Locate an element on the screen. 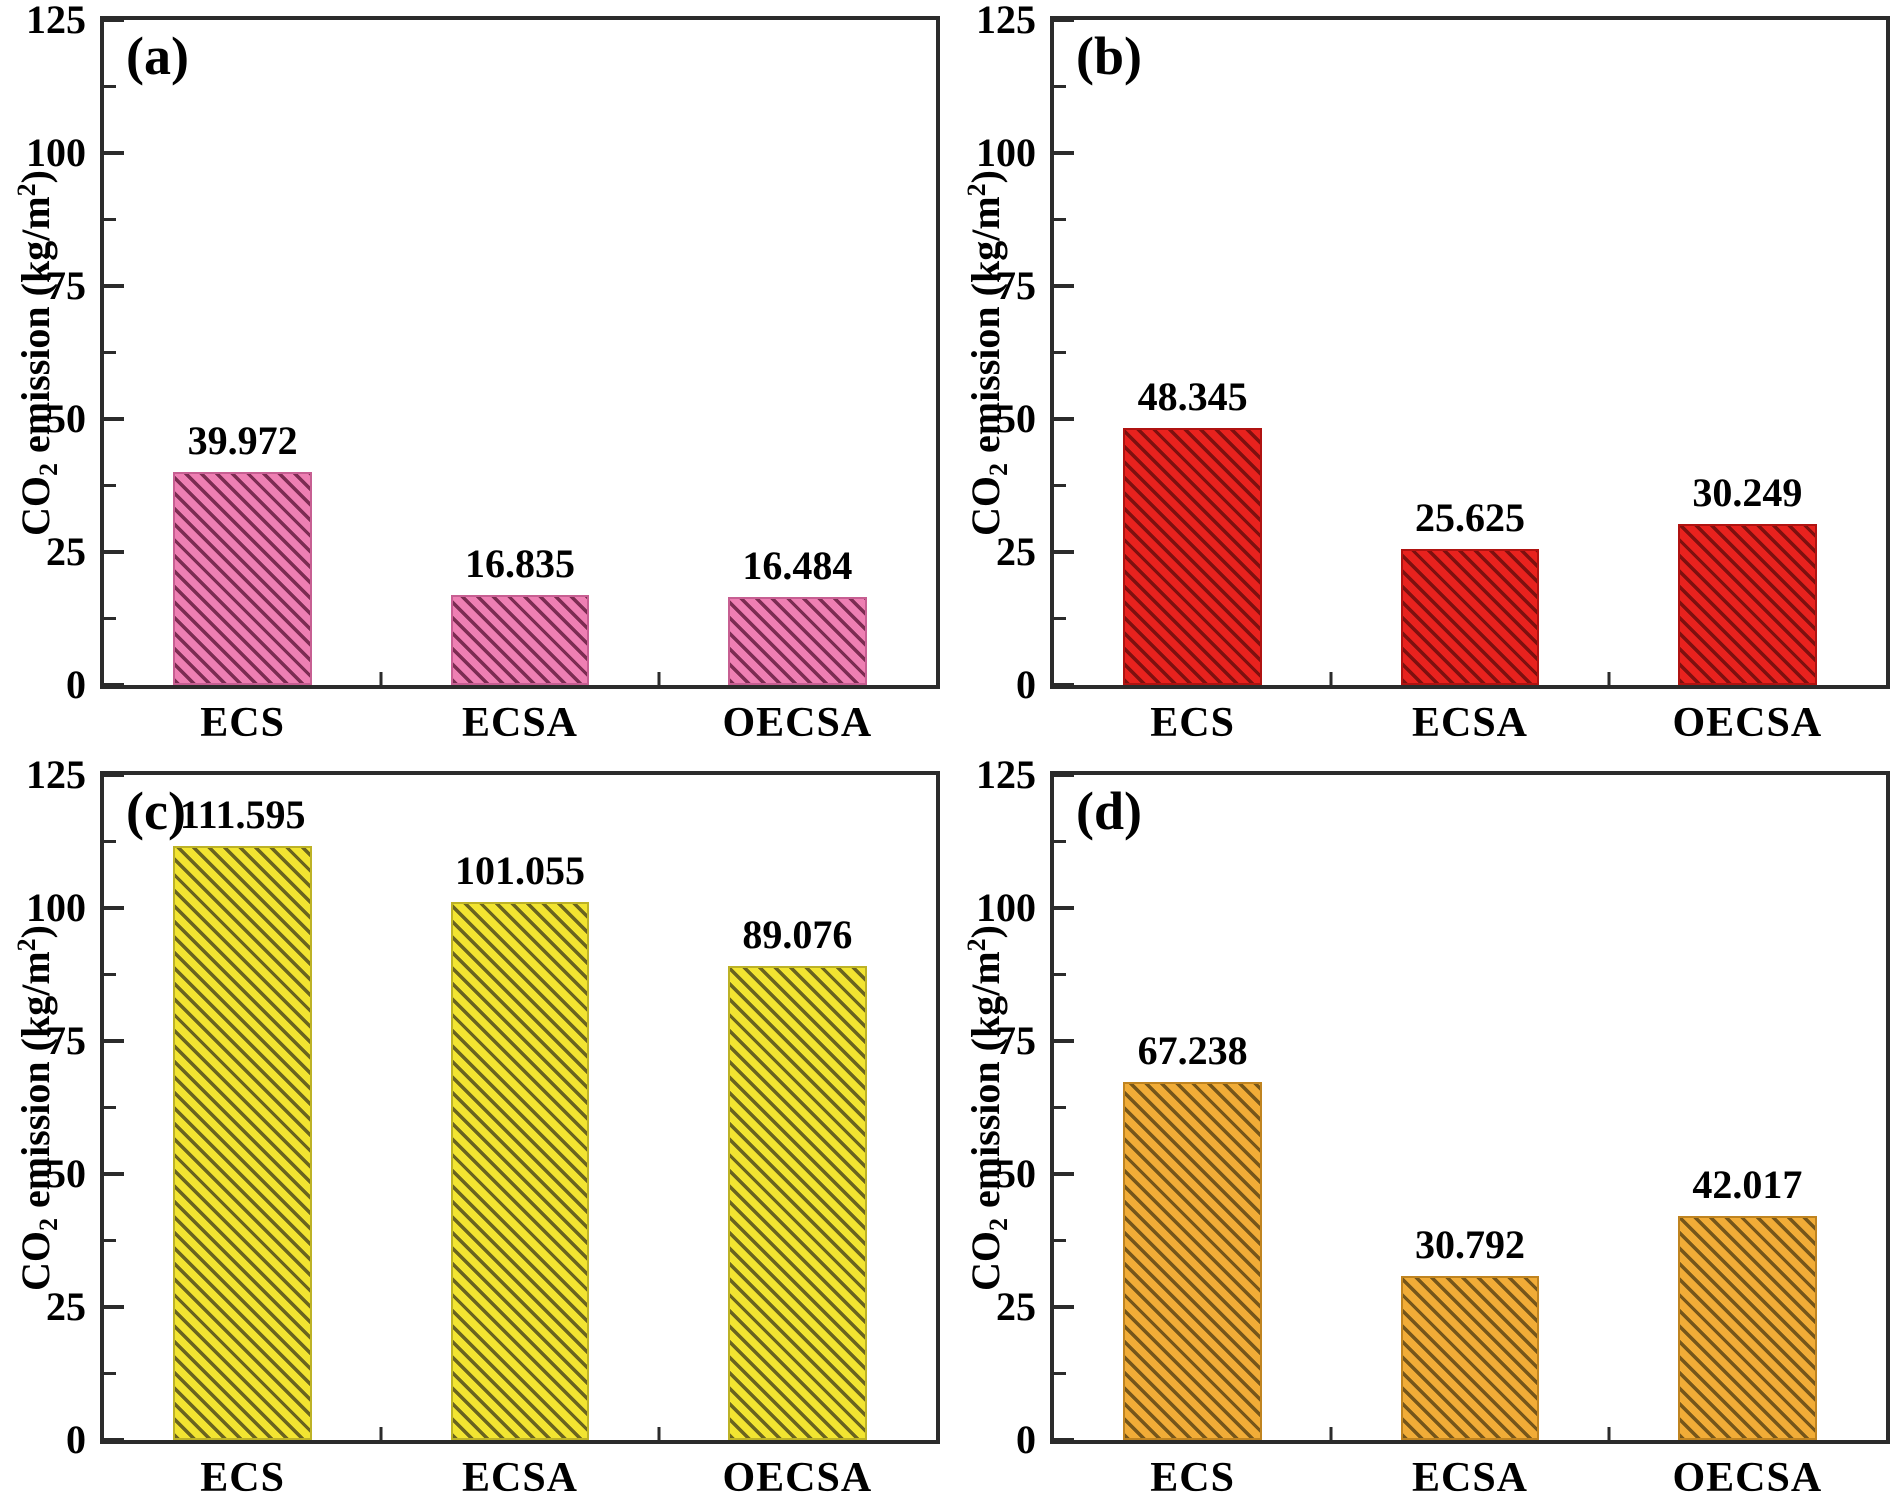  panel-letter: (b) is located at coordinates (1109, 56).